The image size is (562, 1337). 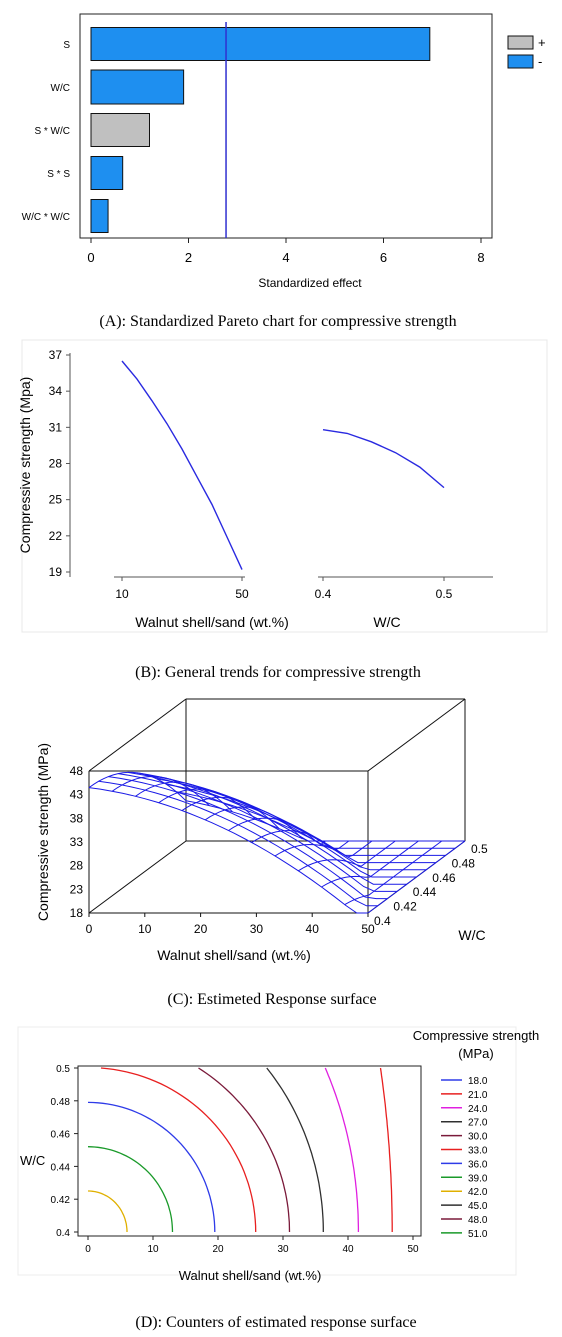 I want to click on contour-legend-label: 30.0, so click(x=478, y=1137).